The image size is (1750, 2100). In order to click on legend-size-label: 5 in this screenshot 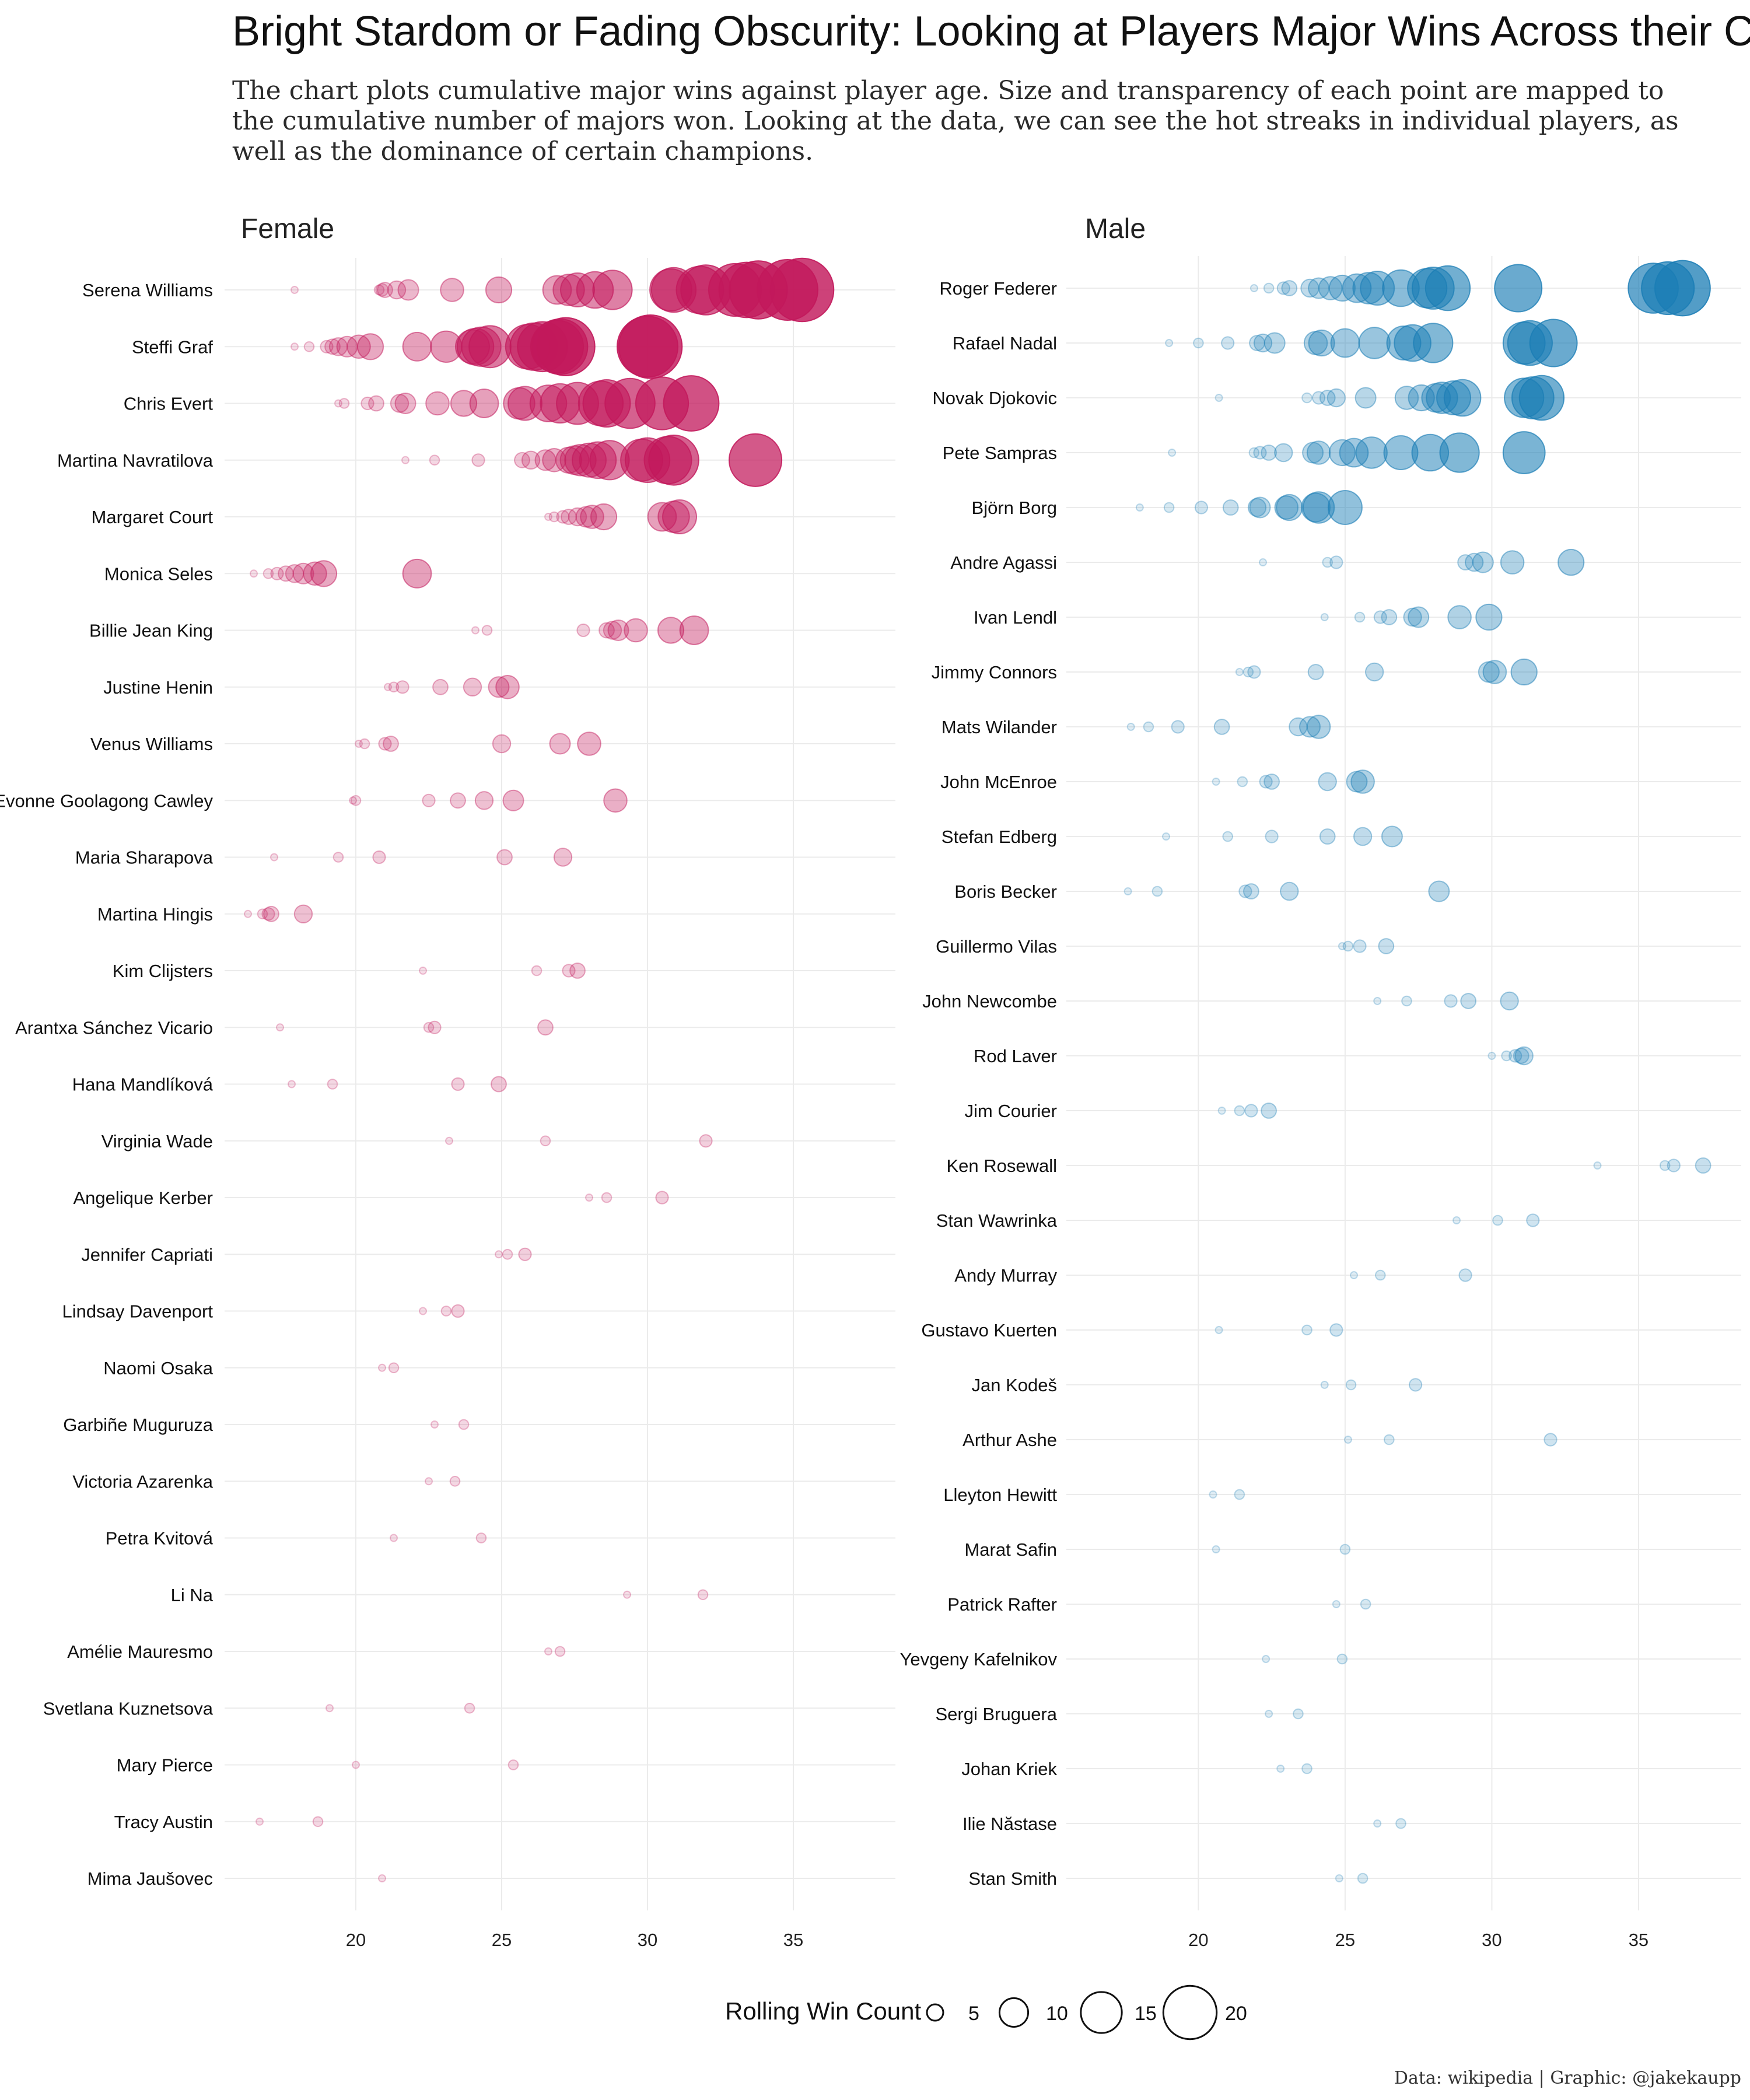, I will do `click(973, 2014)`.